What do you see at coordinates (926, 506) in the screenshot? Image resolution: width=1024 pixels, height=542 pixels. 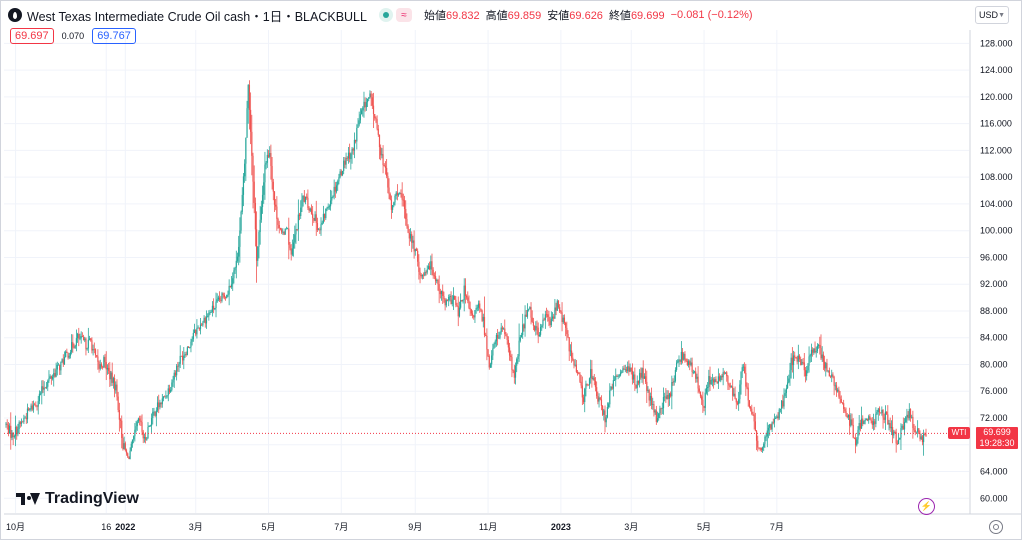 I see `bolt-icon: ⚡` at bounding box center [926, 506].